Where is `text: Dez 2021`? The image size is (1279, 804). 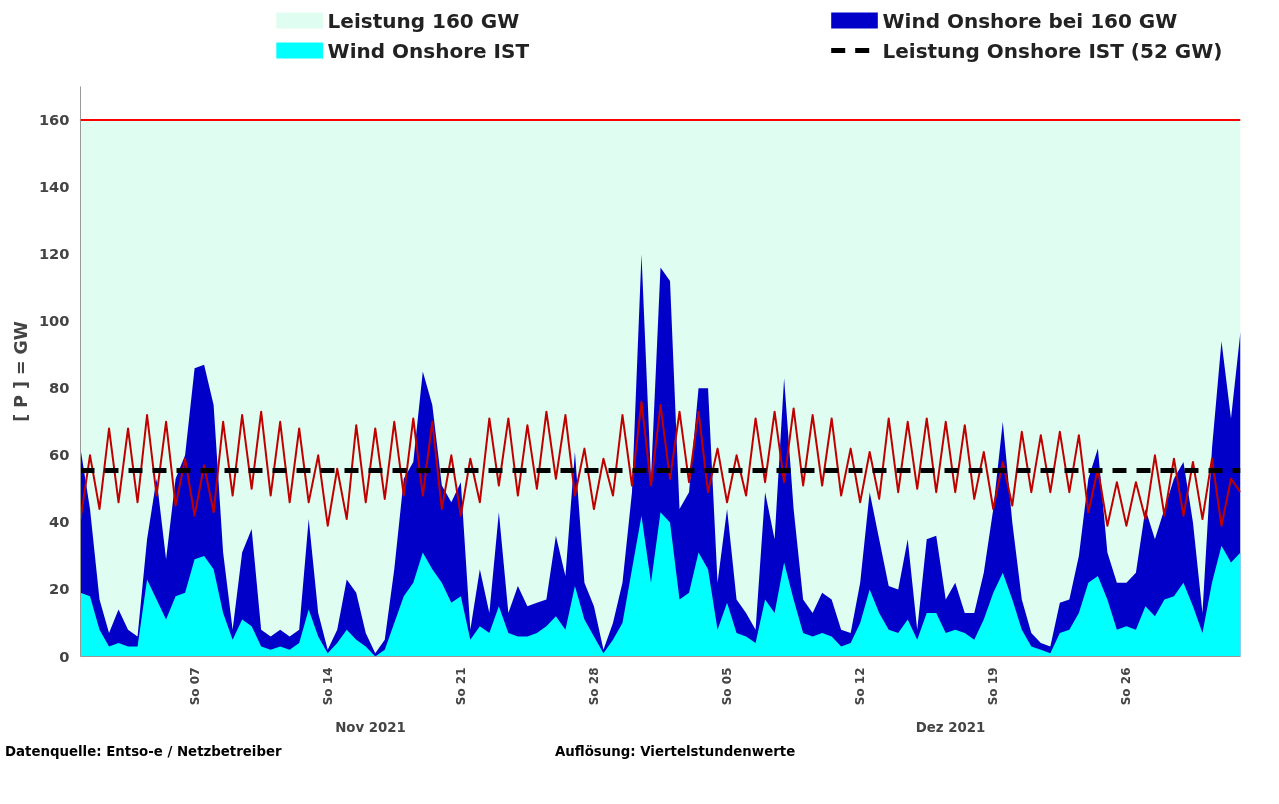 text: Dez 2021 is located at coordinates (950, 727).